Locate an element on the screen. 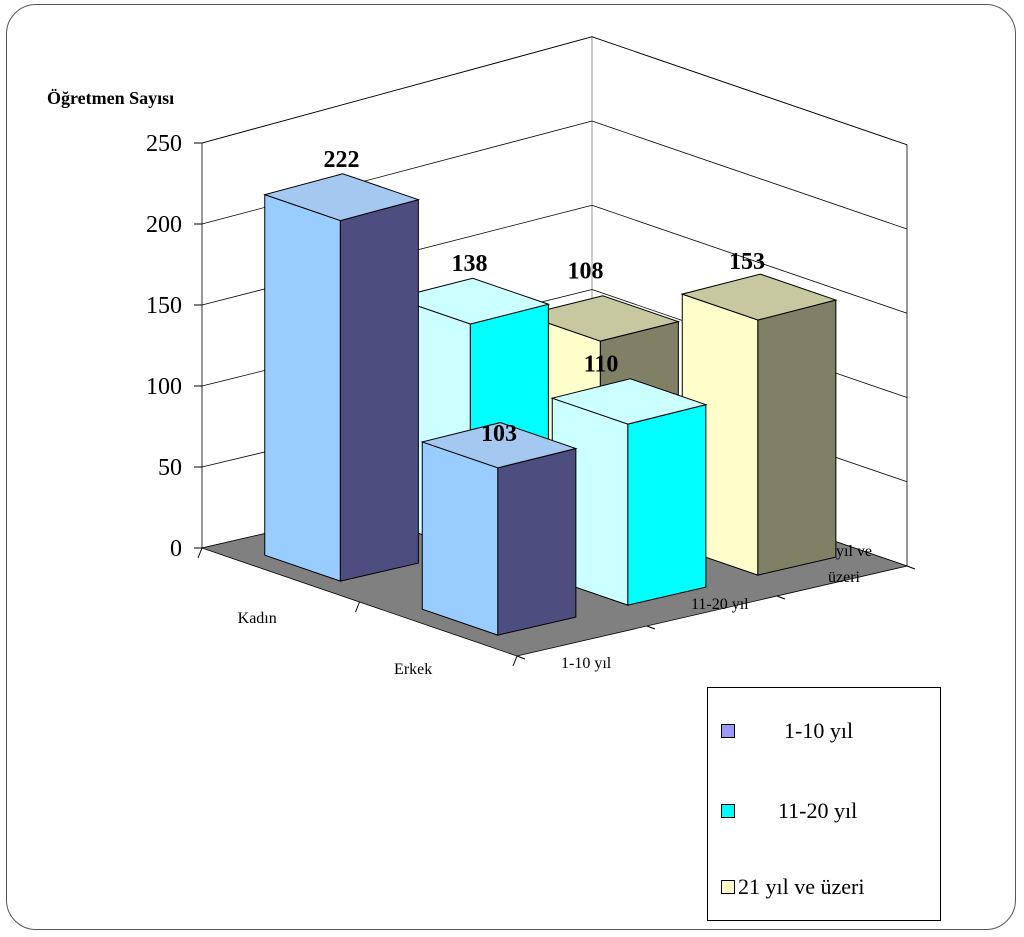  legend-item: 1-10 yıl is located at coordinates (824, 731).